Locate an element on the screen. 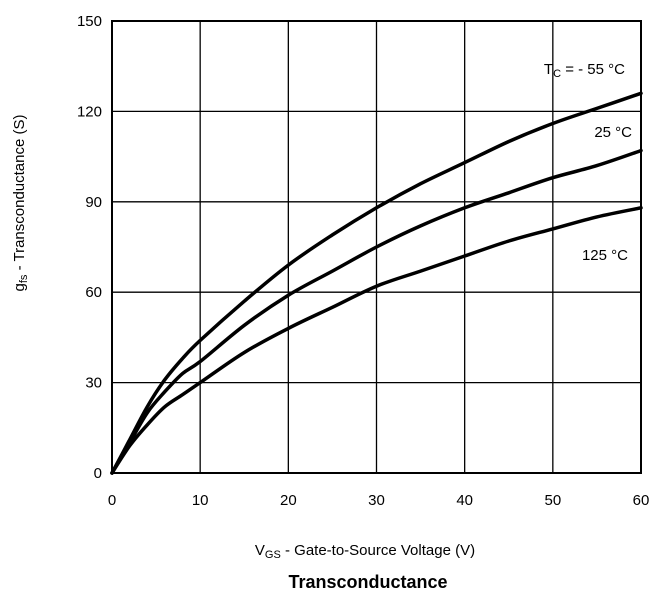 This screenshot has height=594, width=654. x-tick-label-20: 20 is located at coordinates (288, 500).